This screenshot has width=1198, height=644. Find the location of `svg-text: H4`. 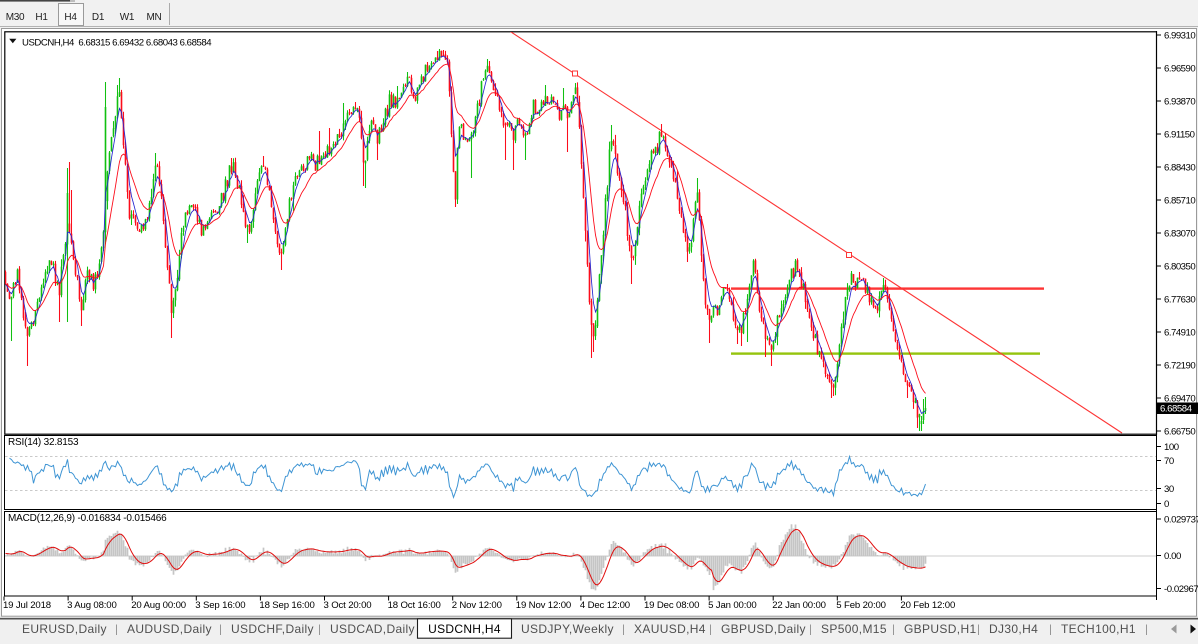

svg-text: H4 is located at coordinates (70, 17).